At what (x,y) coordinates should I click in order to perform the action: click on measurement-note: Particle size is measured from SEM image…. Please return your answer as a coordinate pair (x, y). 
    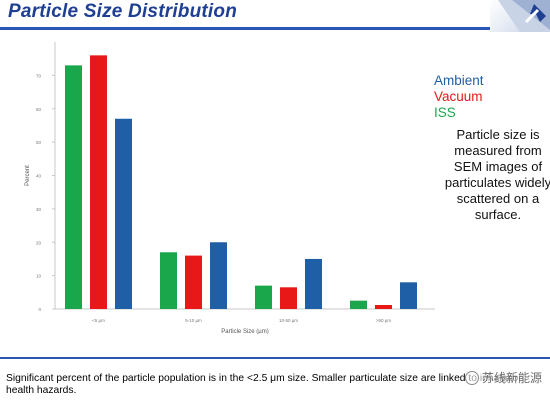
    Looking at the image, I should click on (497, 174).